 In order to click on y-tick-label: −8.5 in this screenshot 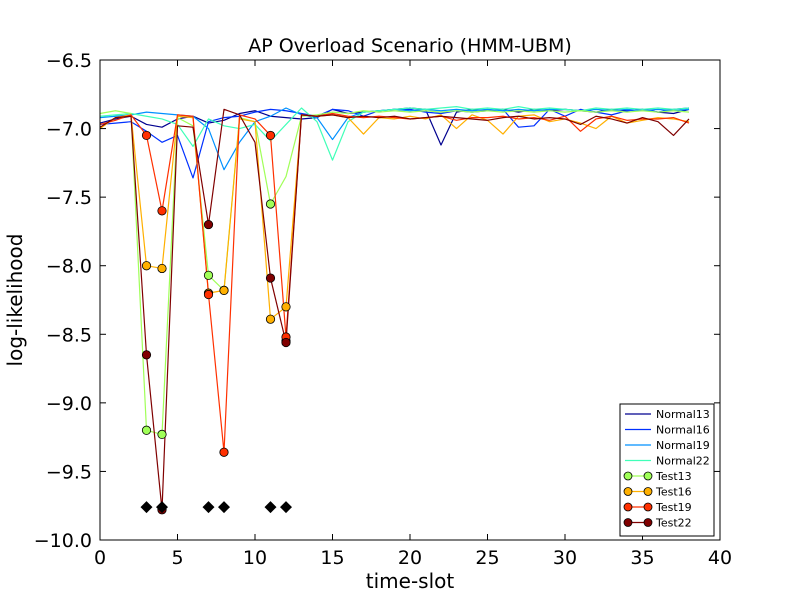, I will do `click(69, 335)`.